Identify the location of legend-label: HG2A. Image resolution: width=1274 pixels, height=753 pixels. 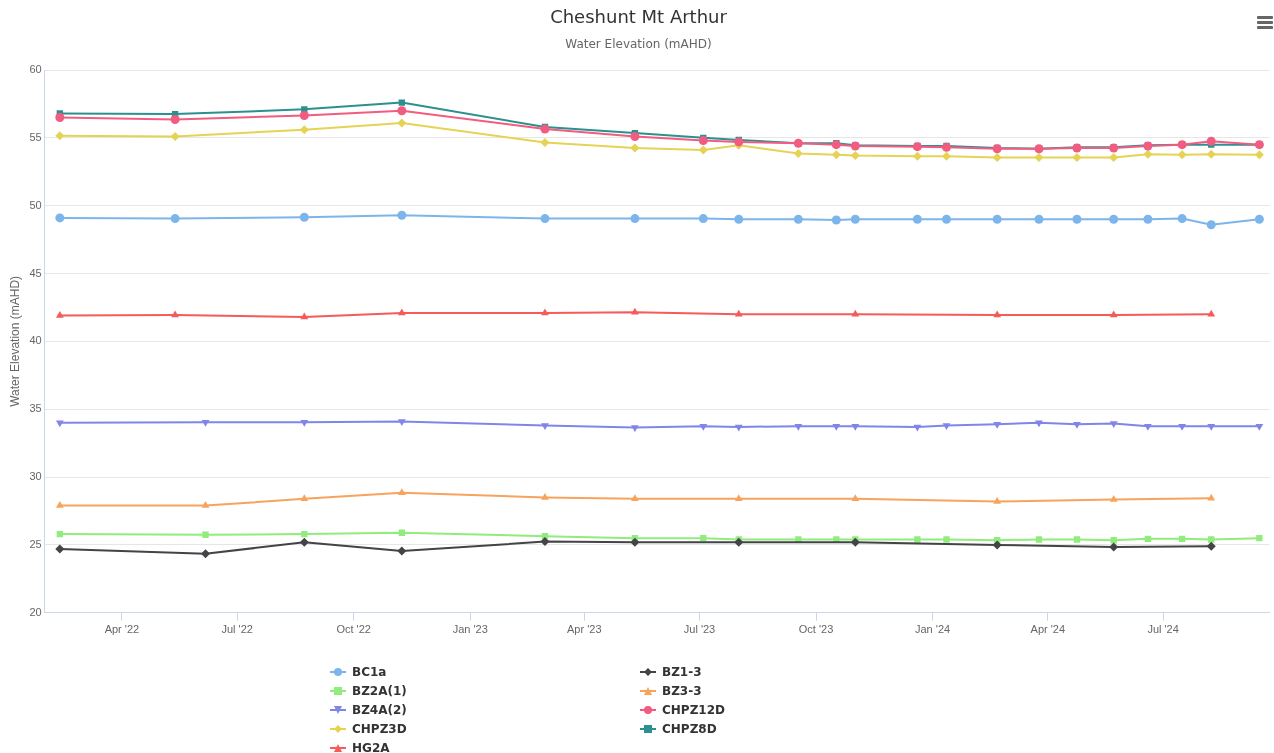
(371, 747).